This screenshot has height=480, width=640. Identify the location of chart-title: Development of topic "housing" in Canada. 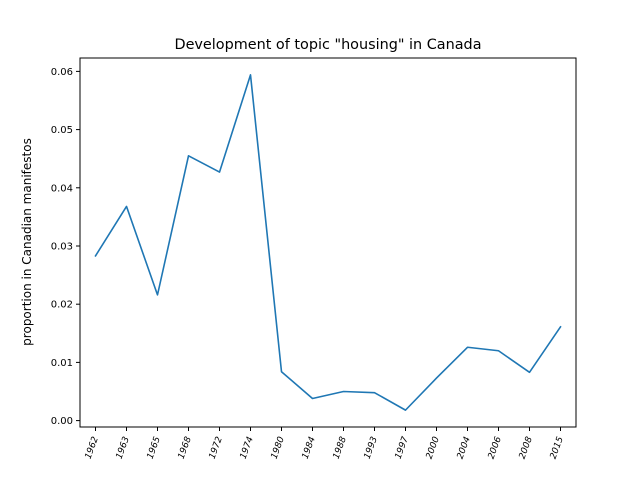
(327, 45).